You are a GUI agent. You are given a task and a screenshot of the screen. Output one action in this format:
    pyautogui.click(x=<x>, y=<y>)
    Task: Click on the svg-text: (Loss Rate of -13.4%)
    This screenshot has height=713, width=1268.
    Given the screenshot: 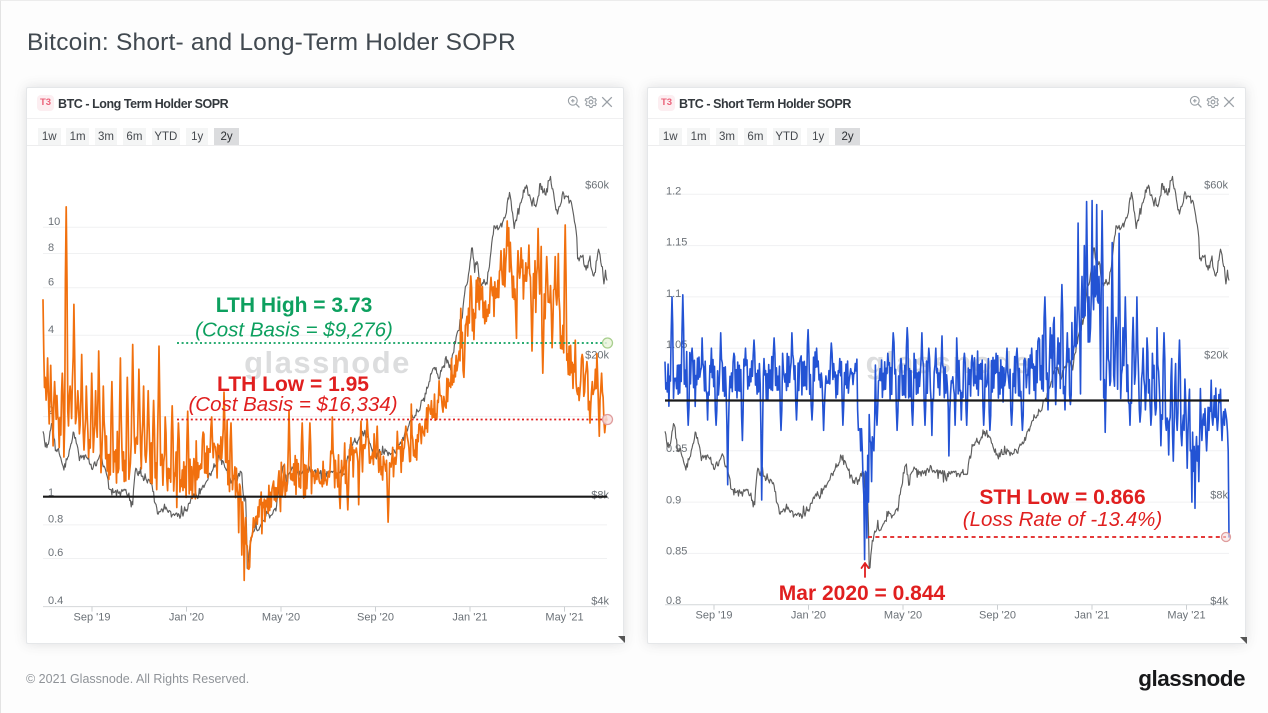 What is the action you would take?
    pyautogui.click(x=1062, y=519)
    